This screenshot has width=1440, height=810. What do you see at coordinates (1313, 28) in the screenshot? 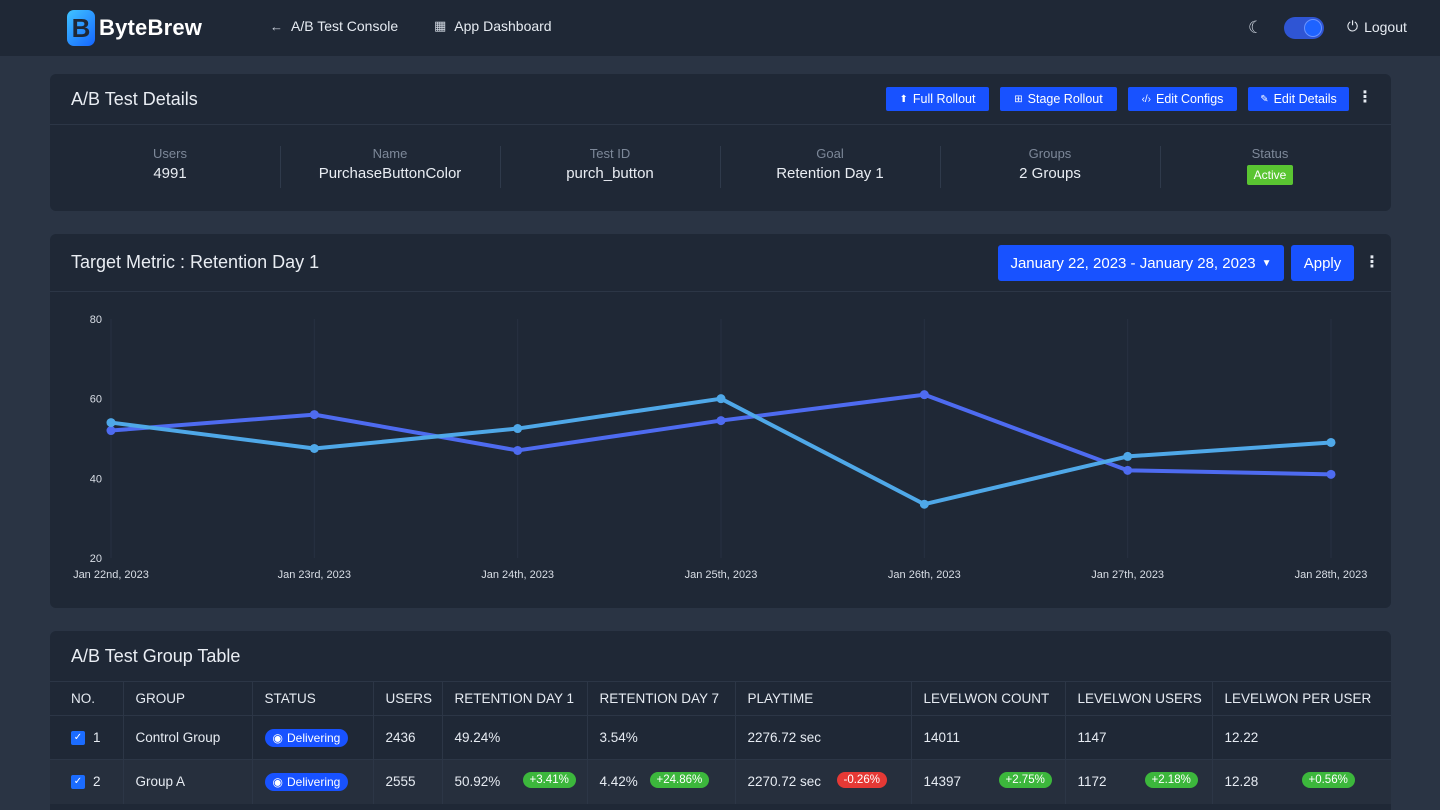
I see `toggle-knob` at bounding box center [1313, 28].